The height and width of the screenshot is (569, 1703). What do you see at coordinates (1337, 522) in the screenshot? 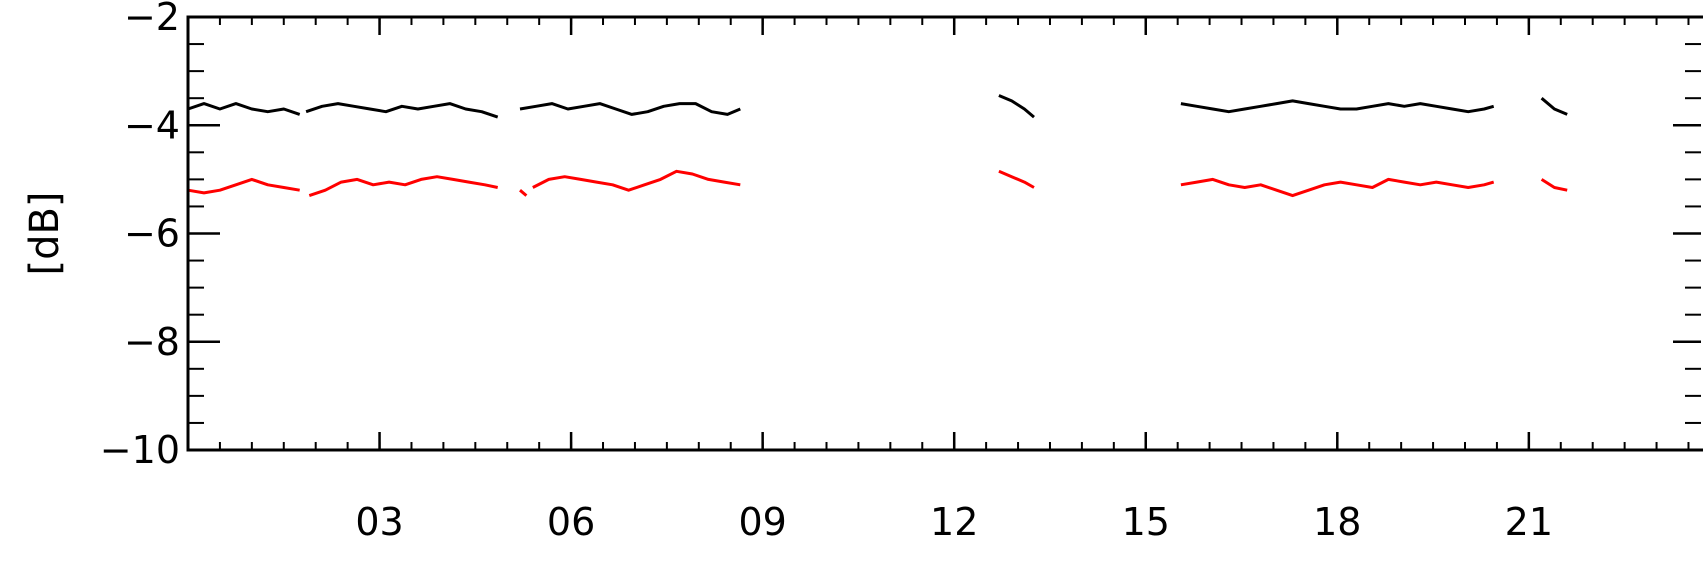
I see `x-tick-label: 18` at bounding box center [1337, 522].